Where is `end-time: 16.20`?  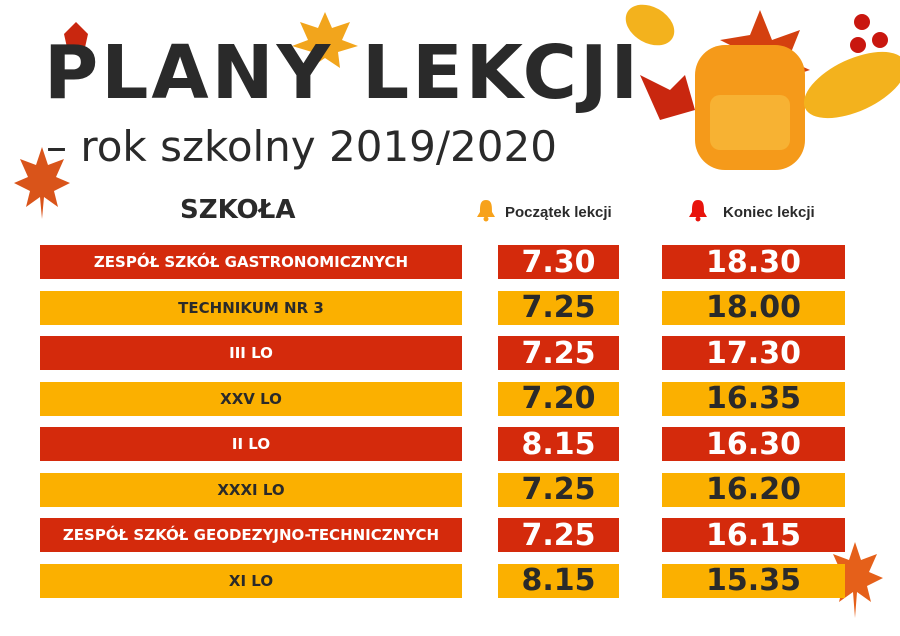
end-time: 16.20 is located at coordinates (753, 489).